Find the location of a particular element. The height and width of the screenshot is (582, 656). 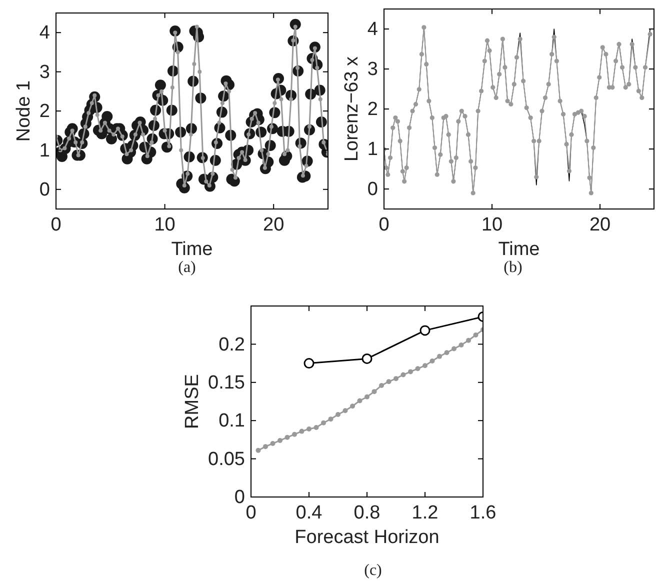

y-tick-label: 0.2 is located at coordinates (231, 345).